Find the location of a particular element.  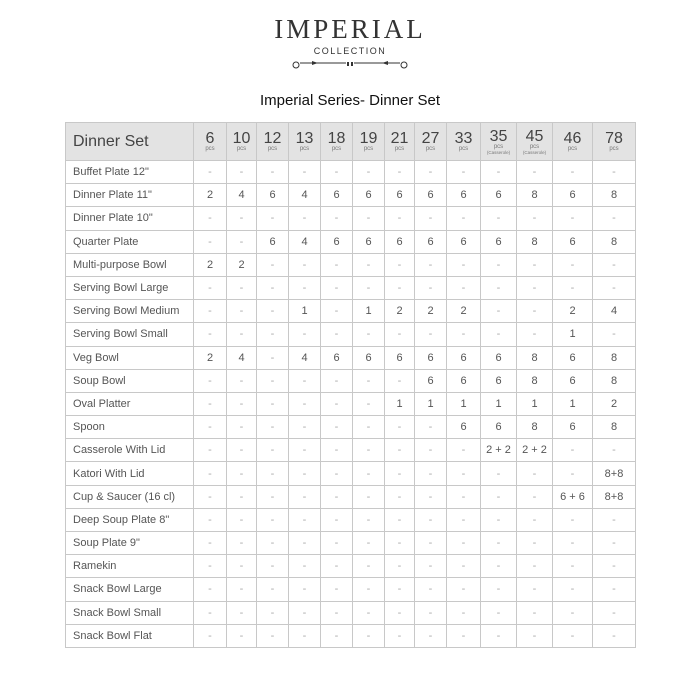

table-row: Multi-purpose Bowl 2 2- - - - - - - - - - - is located at coordinates (350, 264).